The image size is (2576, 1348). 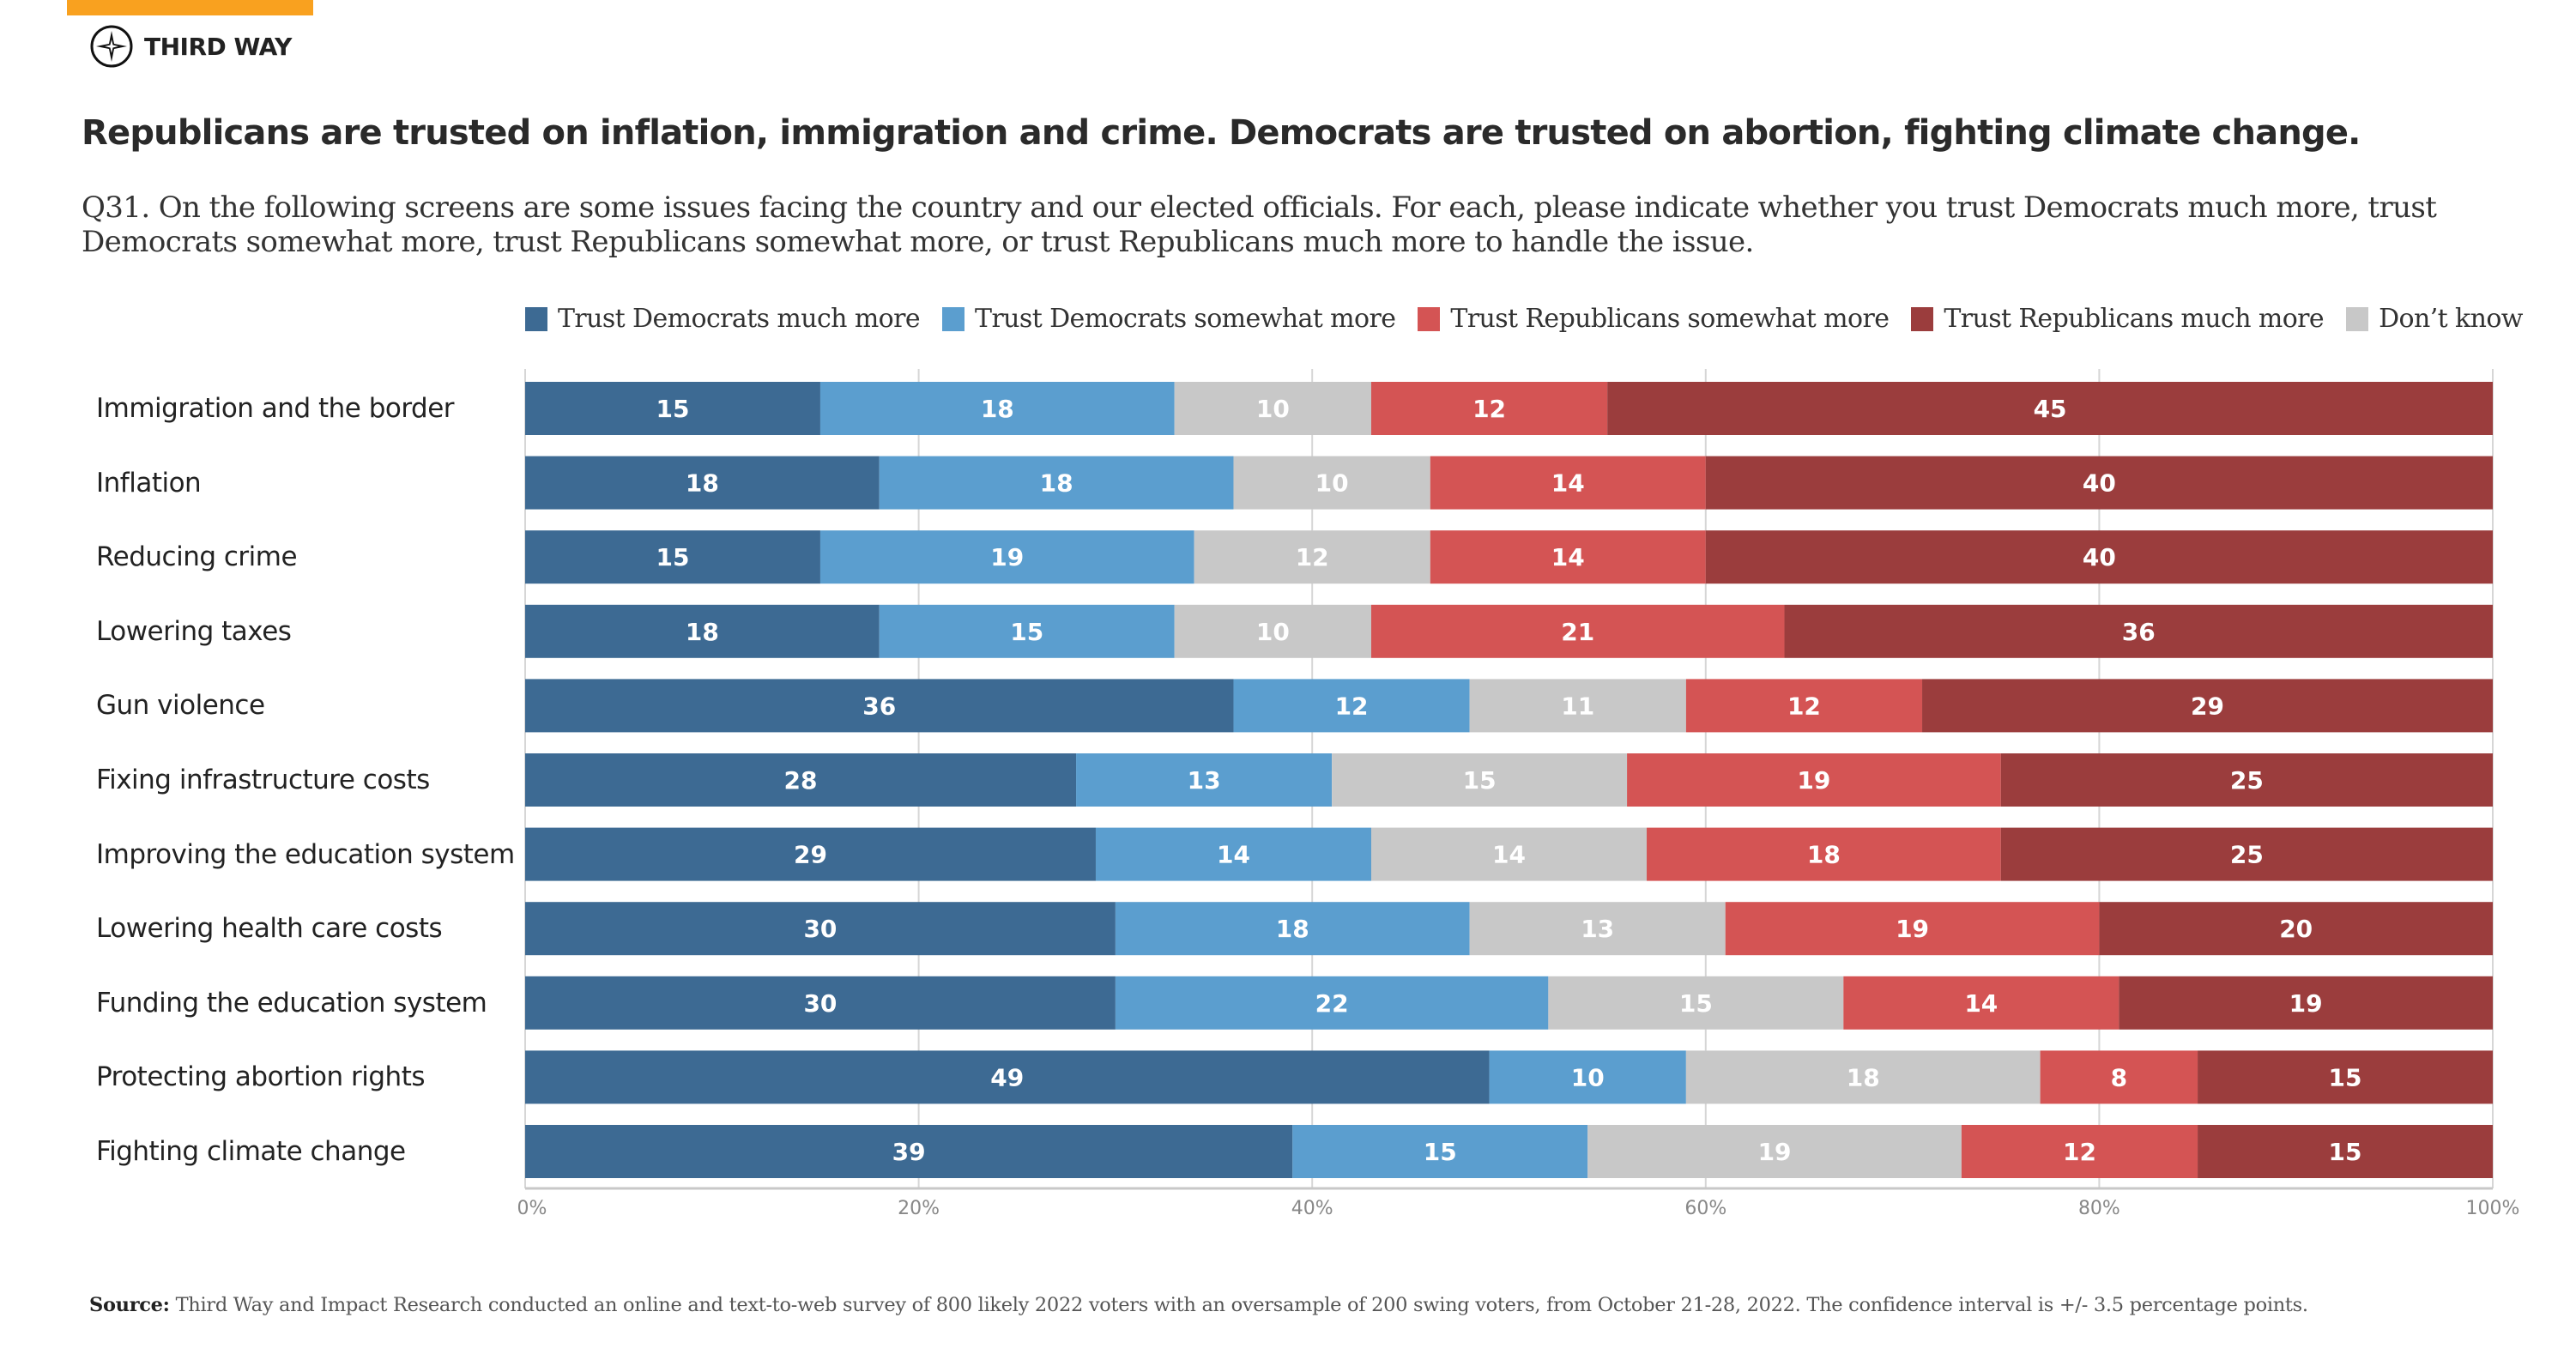 I want to click on category-label: Lowering taxes, so click(x=194, y=631).